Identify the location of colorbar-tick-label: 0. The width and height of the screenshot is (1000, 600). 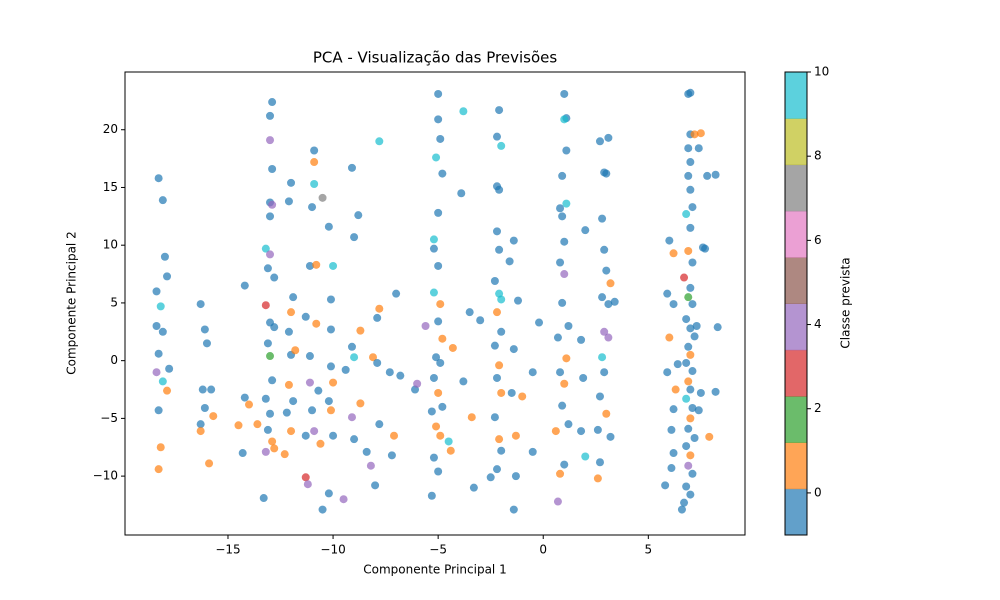
(818, 492).